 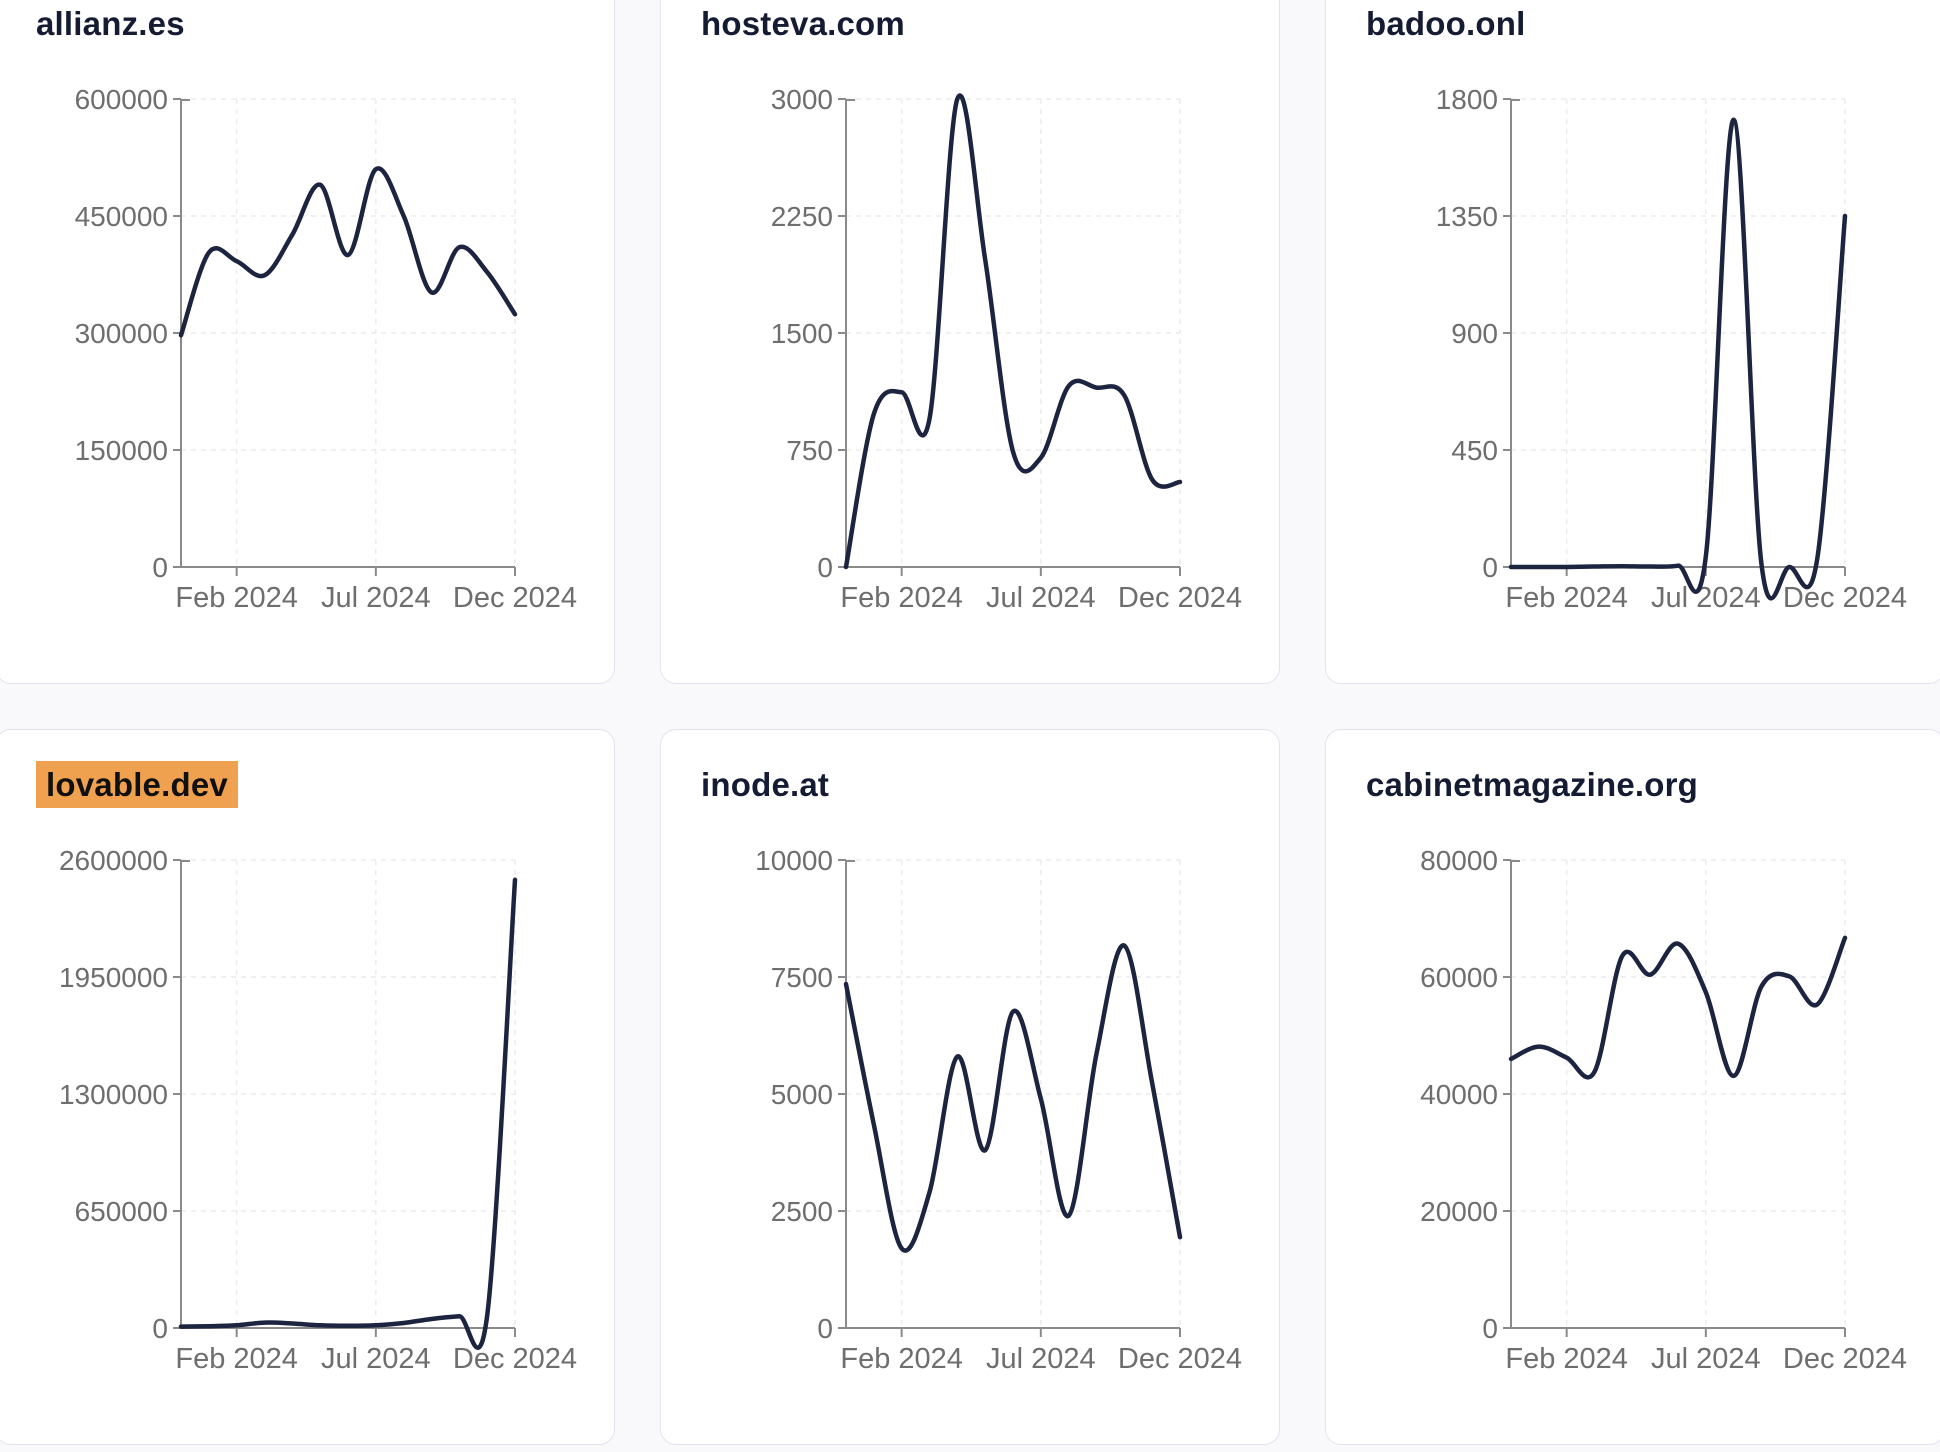 I want to click on line-chart-svg: 0 750 1500 2250 3000 Feb 2024 Jul 2024 Dec 2024, so click(x=1006, y=349).